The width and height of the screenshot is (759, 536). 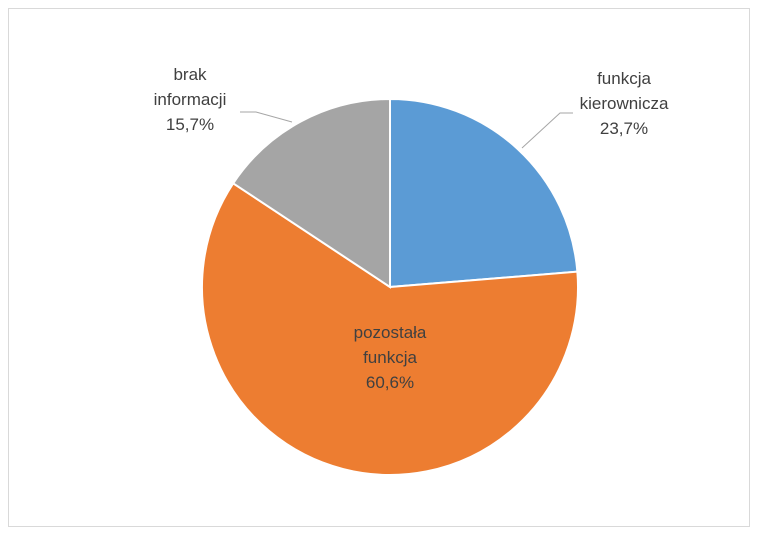 I want to click on slice-label: pozostała funkcja 60,6%, so click(x=390, y=357).